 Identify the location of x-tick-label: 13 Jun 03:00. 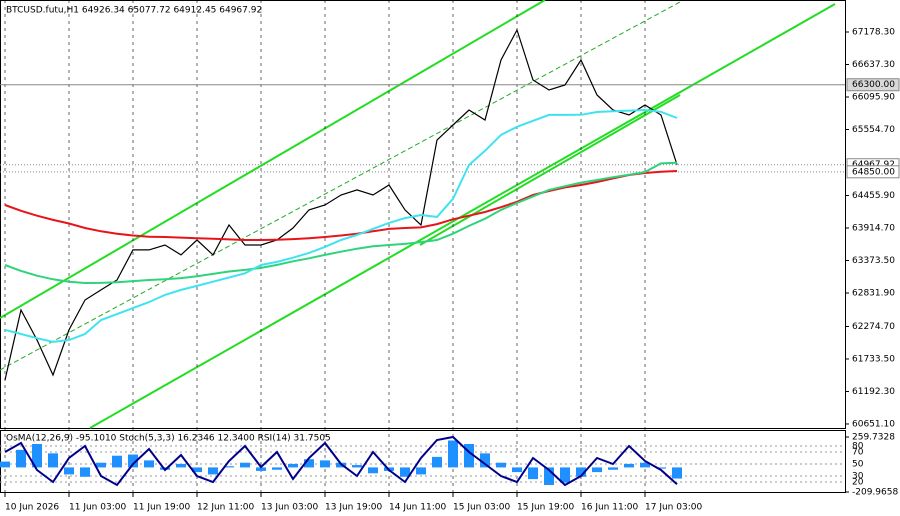
(289, 508).